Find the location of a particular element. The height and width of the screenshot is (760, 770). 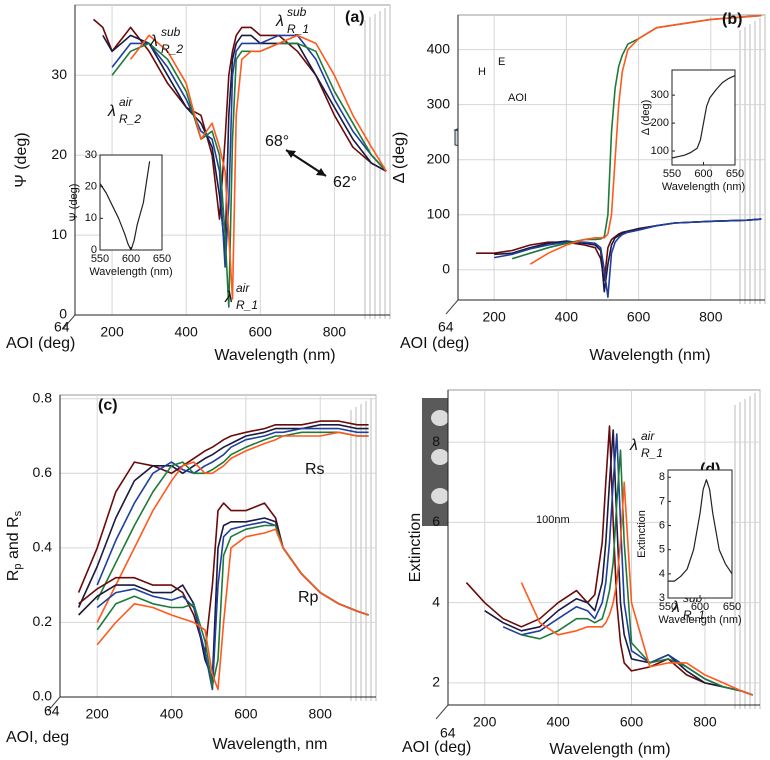

annotation: Rp is located at coordinates (308, 597).